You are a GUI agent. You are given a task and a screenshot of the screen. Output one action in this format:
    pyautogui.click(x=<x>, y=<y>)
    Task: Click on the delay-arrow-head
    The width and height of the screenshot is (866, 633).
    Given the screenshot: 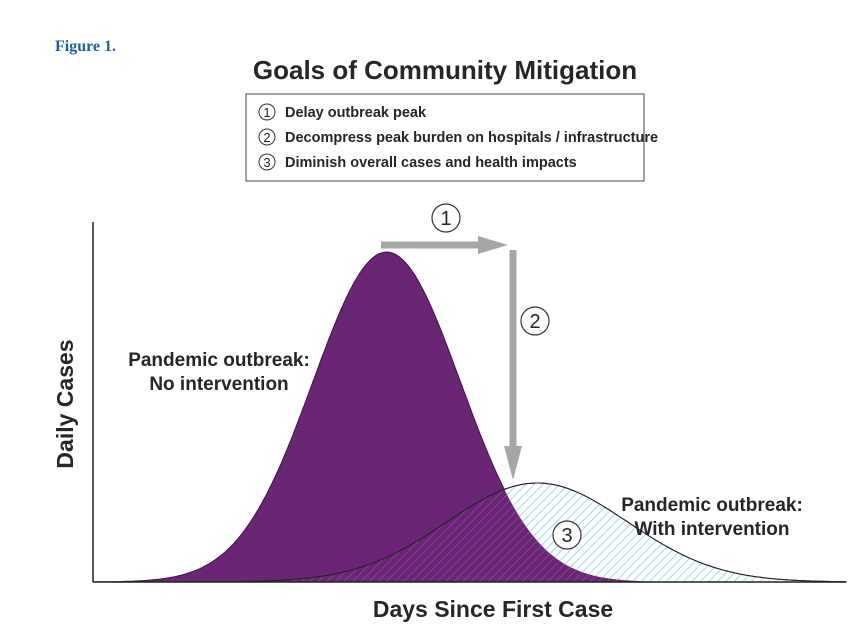 What is the action you would take?
    pyautogui.click(x=493, y=245)
    